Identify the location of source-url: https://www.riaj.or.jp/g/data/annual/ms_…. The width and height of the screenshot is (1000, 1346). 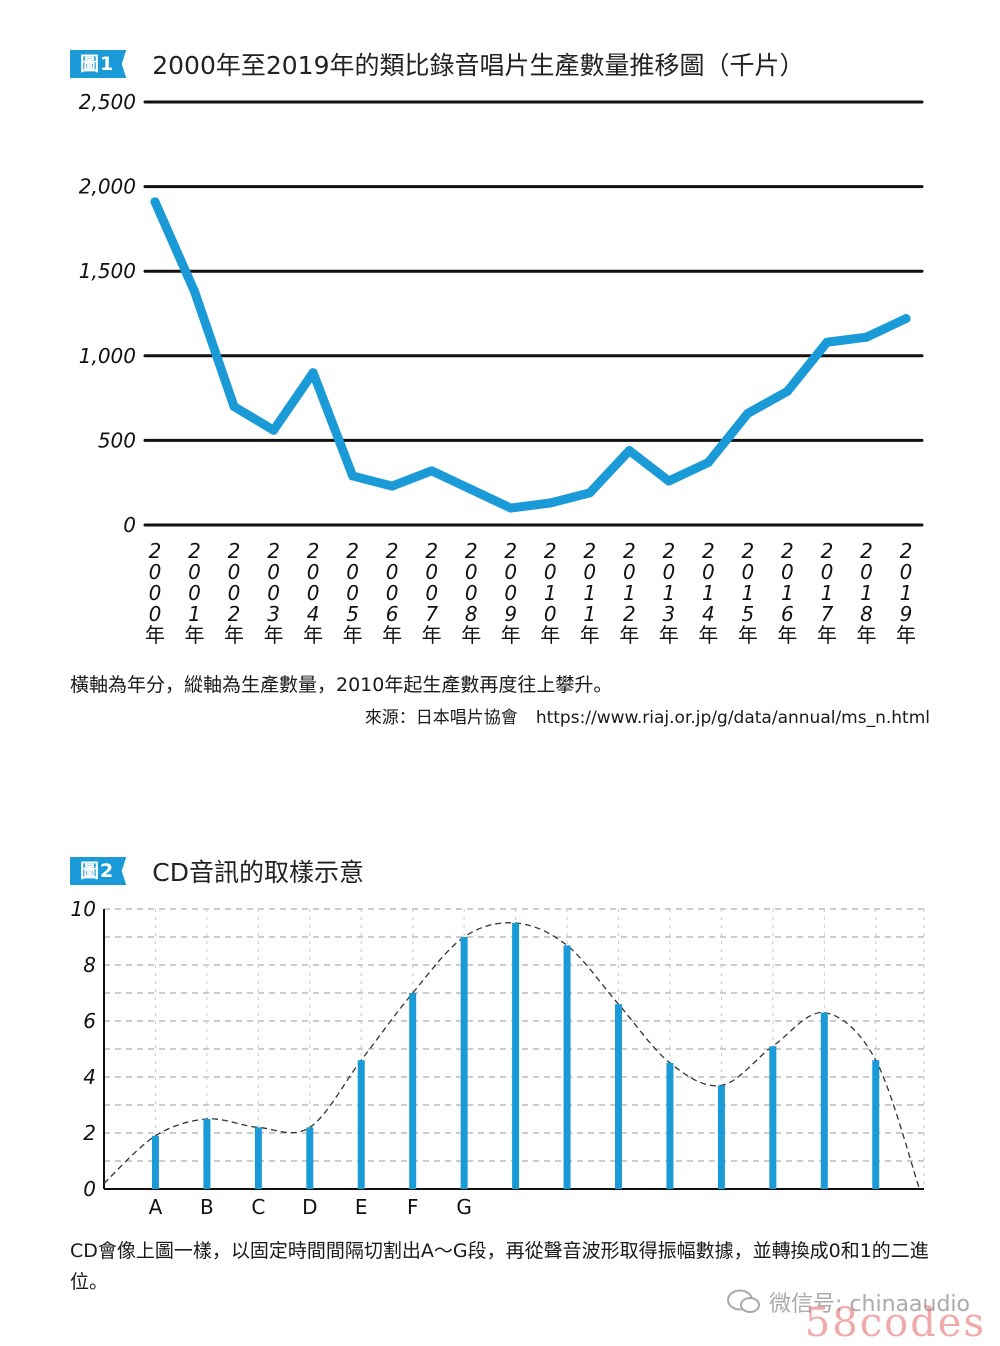
(732, 718).